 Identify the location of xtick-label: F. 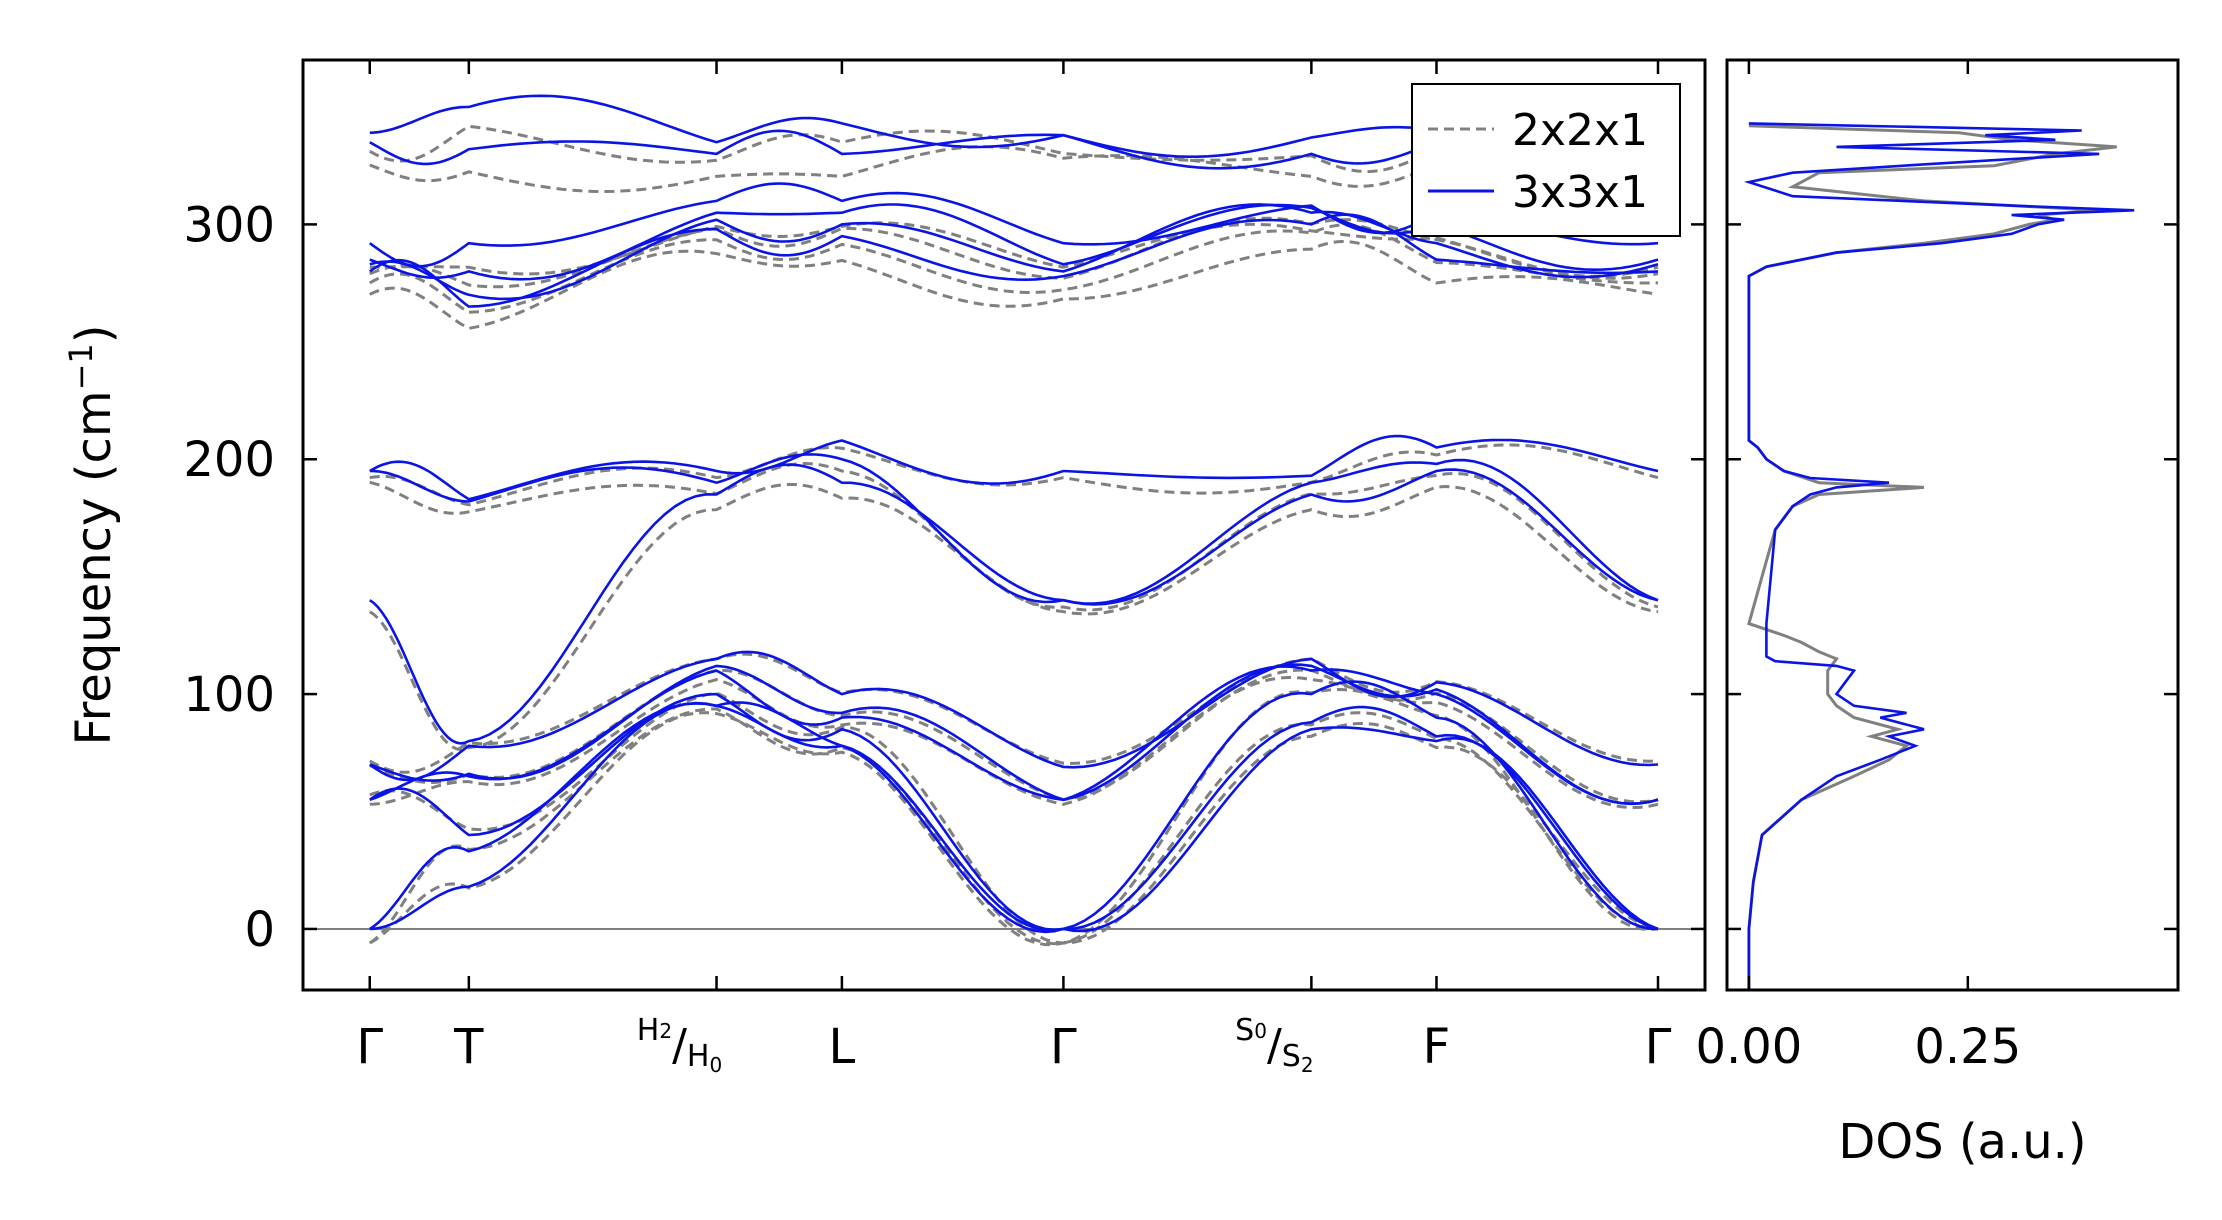
(1437, 1047).